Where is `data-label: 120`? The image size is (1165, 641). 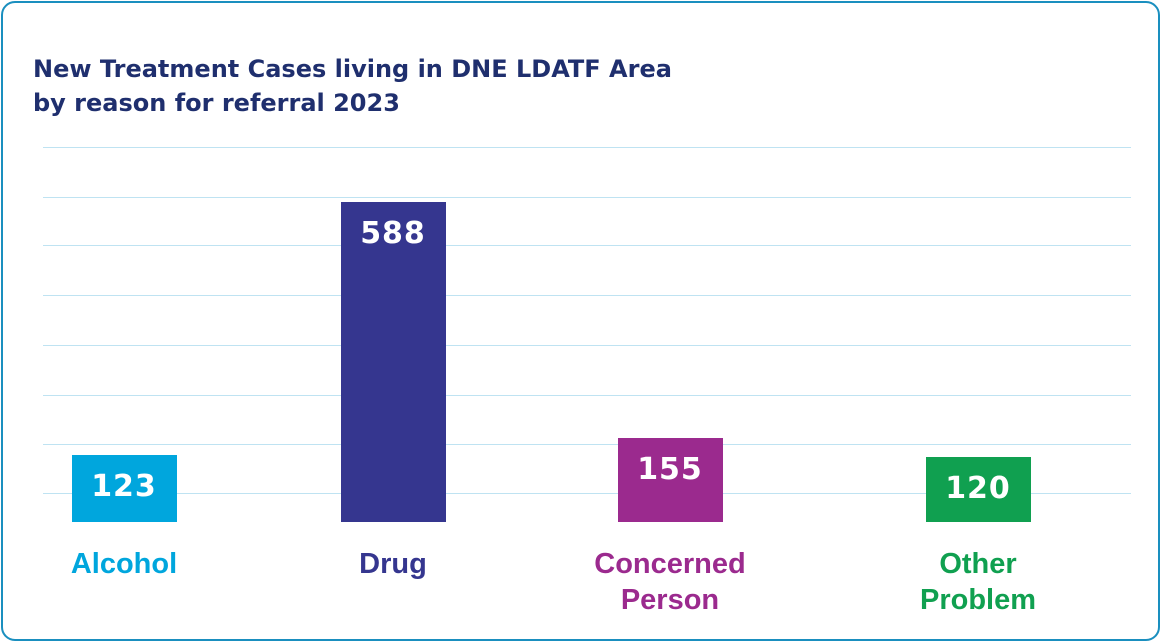
data-label: 120 is located at coordinates (978, 488).